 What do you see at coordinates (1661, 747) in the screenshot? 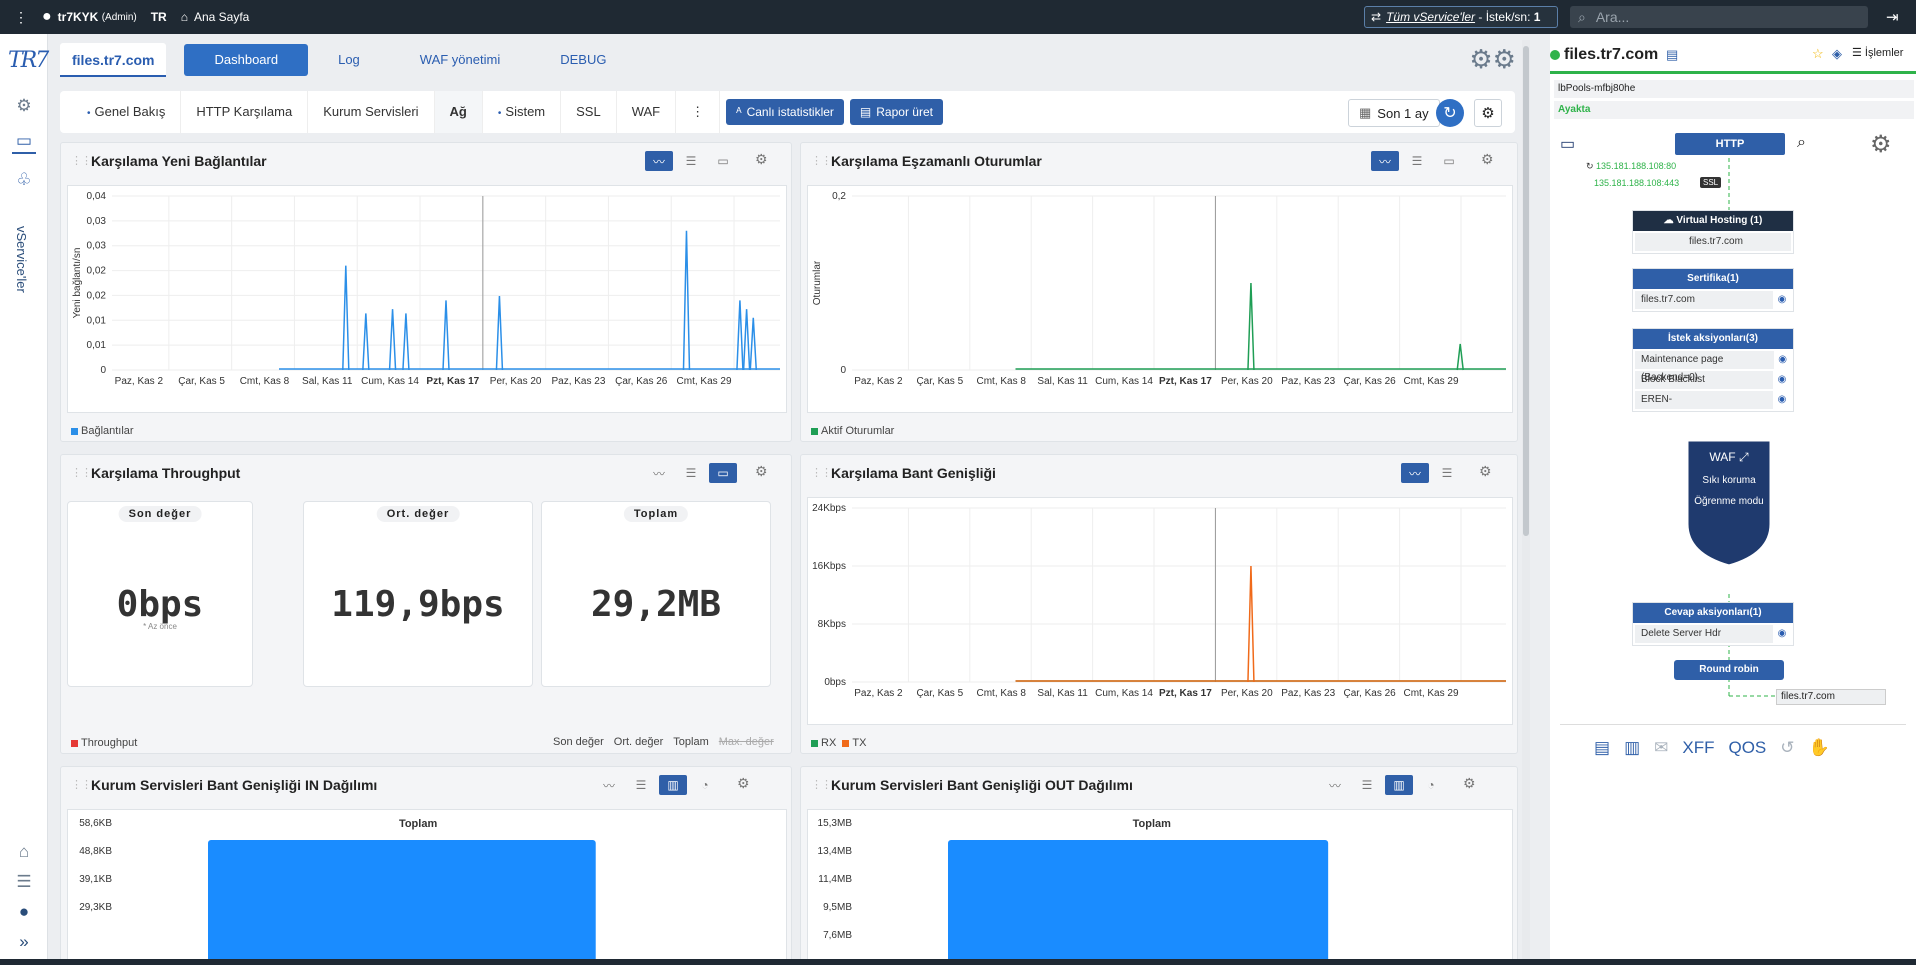
I see `mail-icon: ✉` at bounding box center [1661, 747].